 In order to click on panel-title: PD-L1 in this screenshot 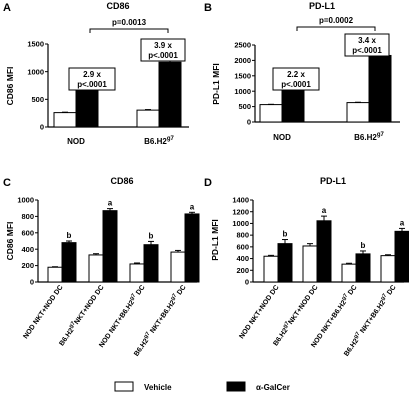, I will do `click(322, 6)`.